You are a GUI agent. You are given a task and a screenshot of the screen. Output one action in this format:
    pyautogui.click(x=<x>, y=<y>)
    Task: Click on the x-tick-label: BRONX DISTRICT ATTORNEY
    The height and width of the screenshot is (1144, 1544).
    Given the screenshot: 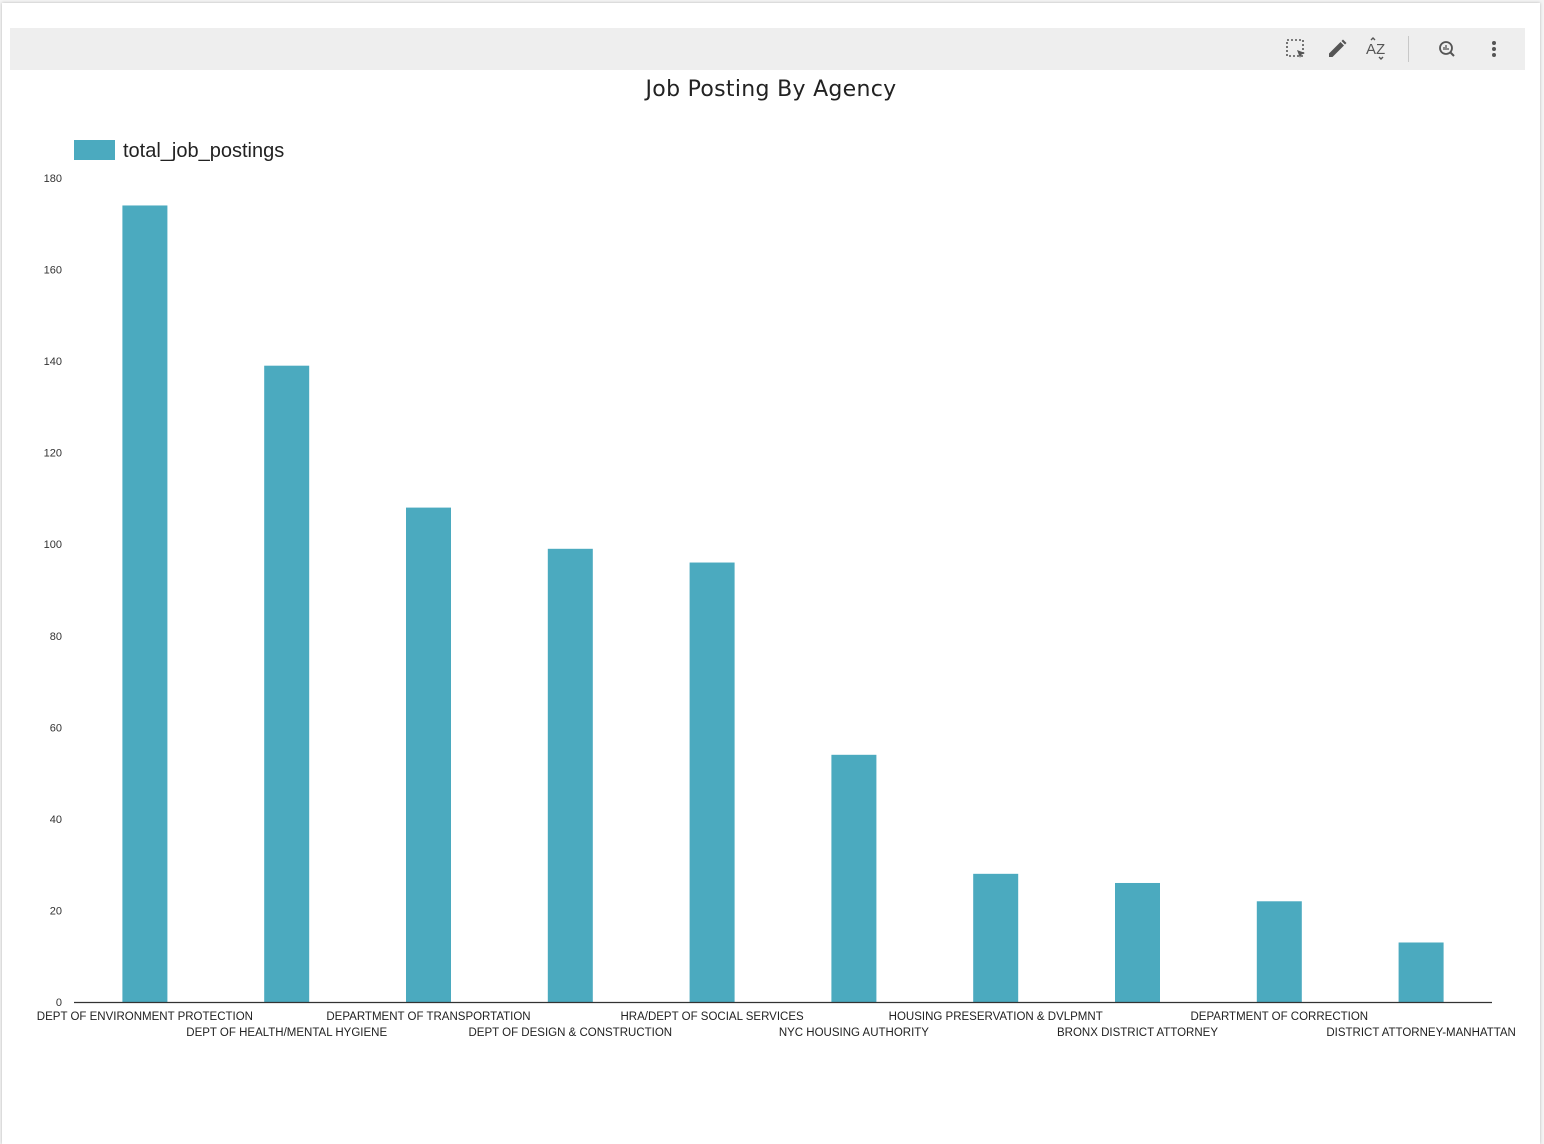 What is the action you would take?
    pyautogui.click(x=1137, y=1033)
    